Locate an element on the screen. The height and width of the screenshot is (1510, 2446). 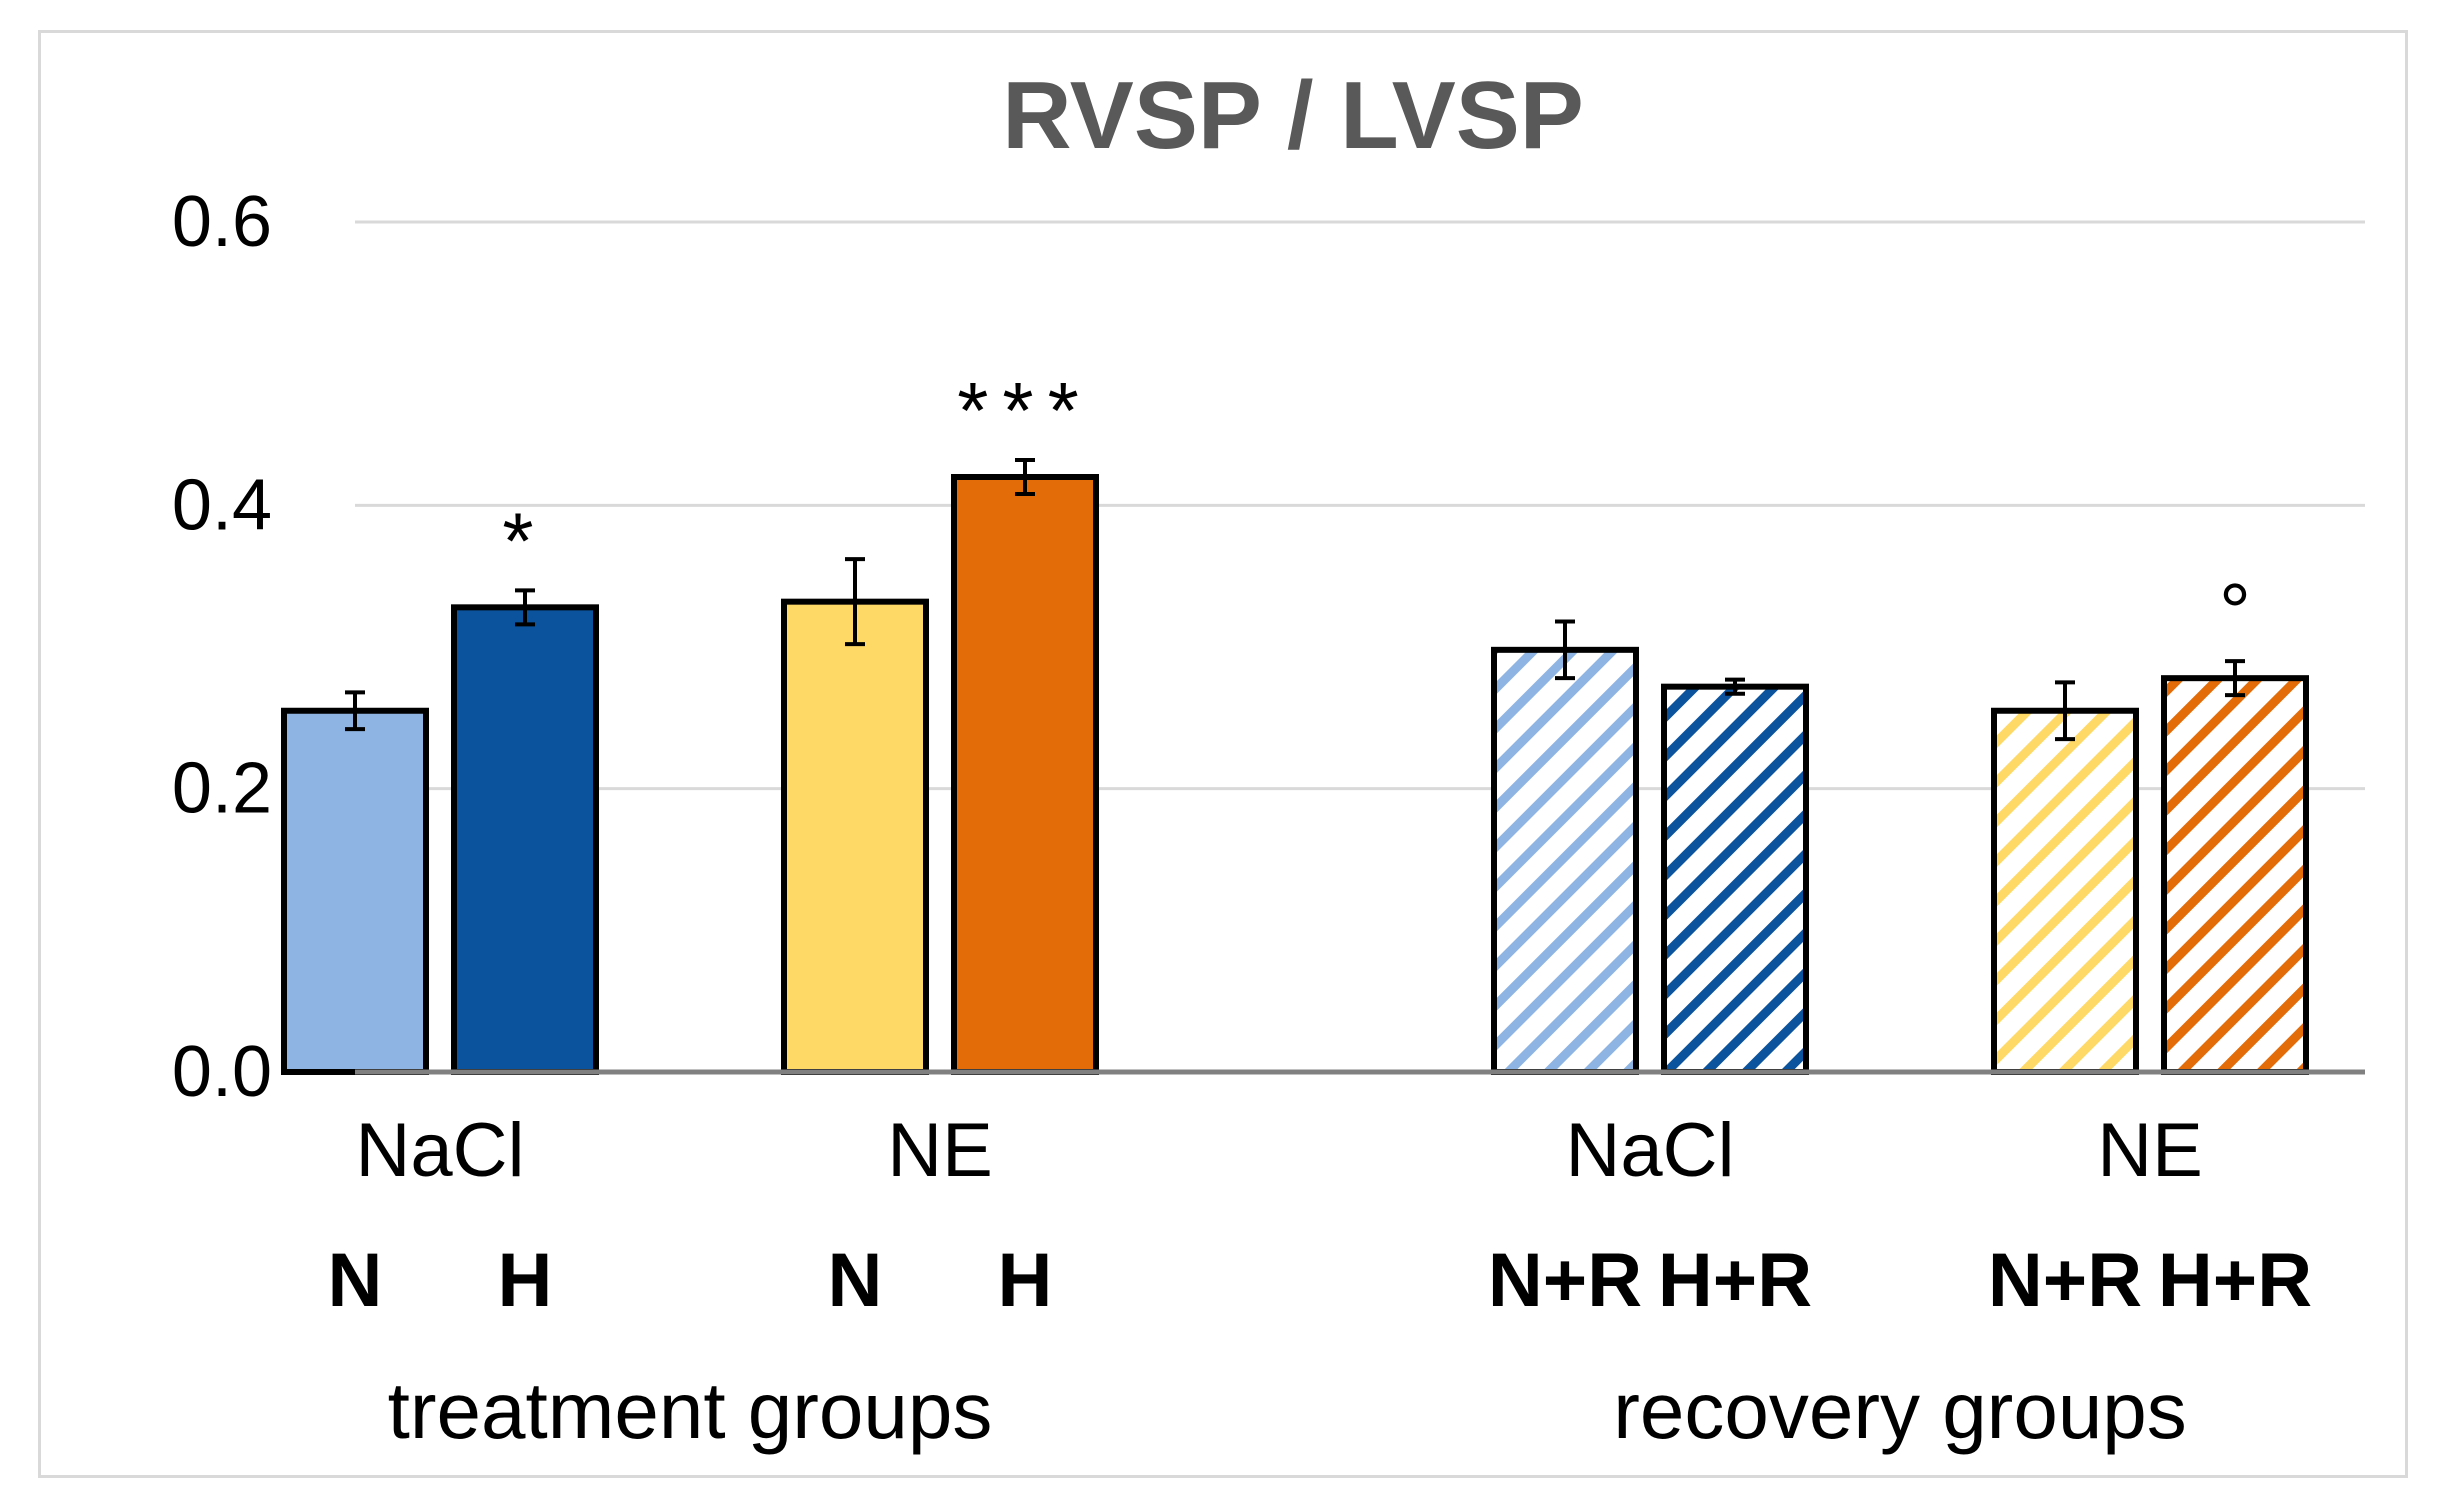
y-tick-label: 0.4 is located at coordinates (222, 505).